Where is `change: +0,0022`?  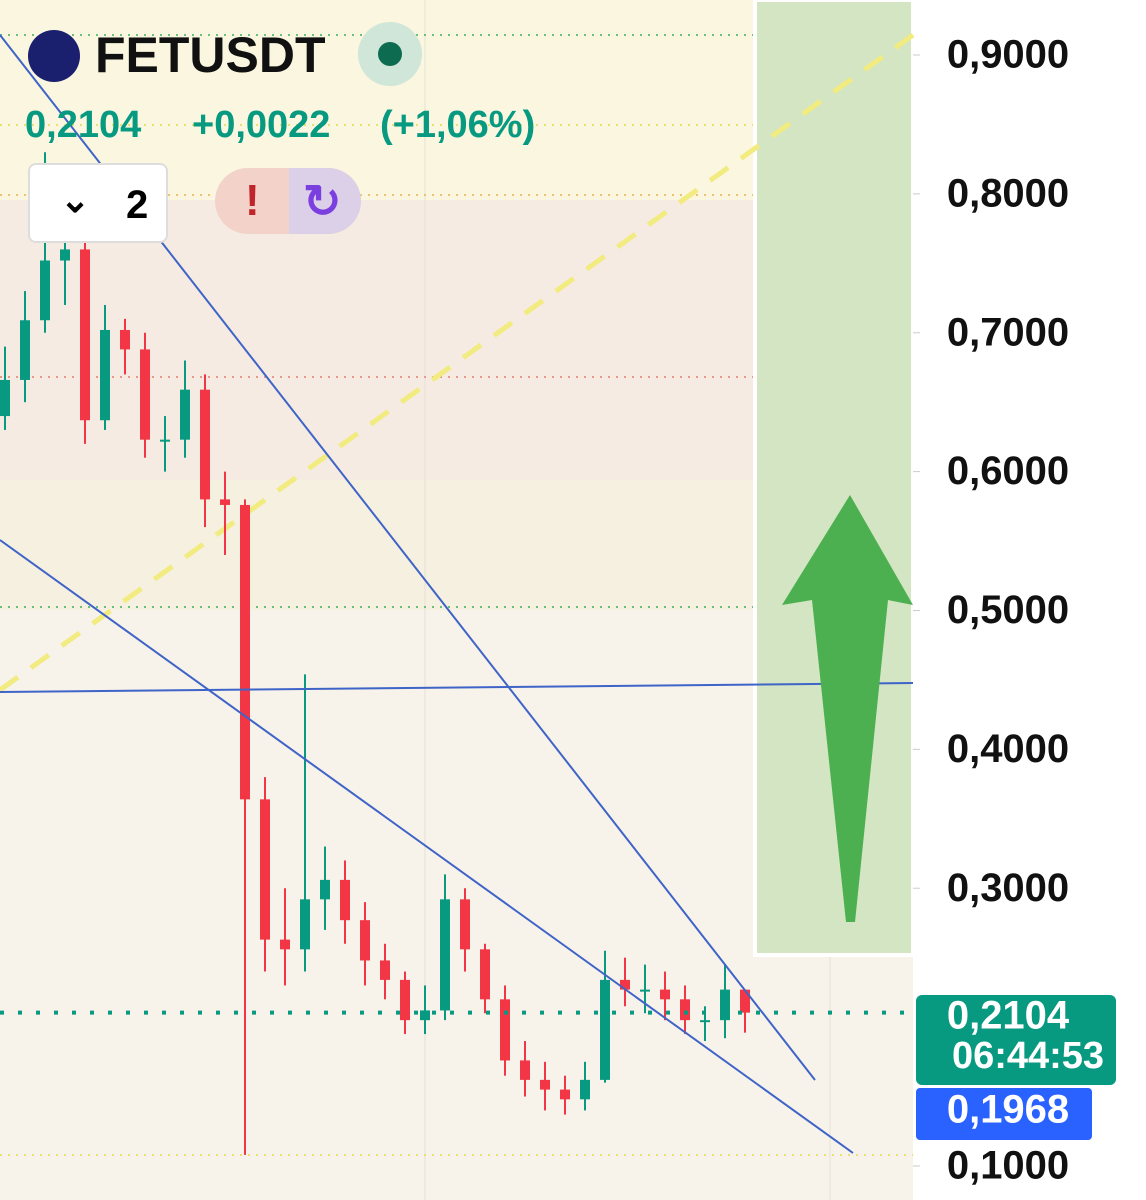
change: +0,0022 is located at coordinates (261, 125).